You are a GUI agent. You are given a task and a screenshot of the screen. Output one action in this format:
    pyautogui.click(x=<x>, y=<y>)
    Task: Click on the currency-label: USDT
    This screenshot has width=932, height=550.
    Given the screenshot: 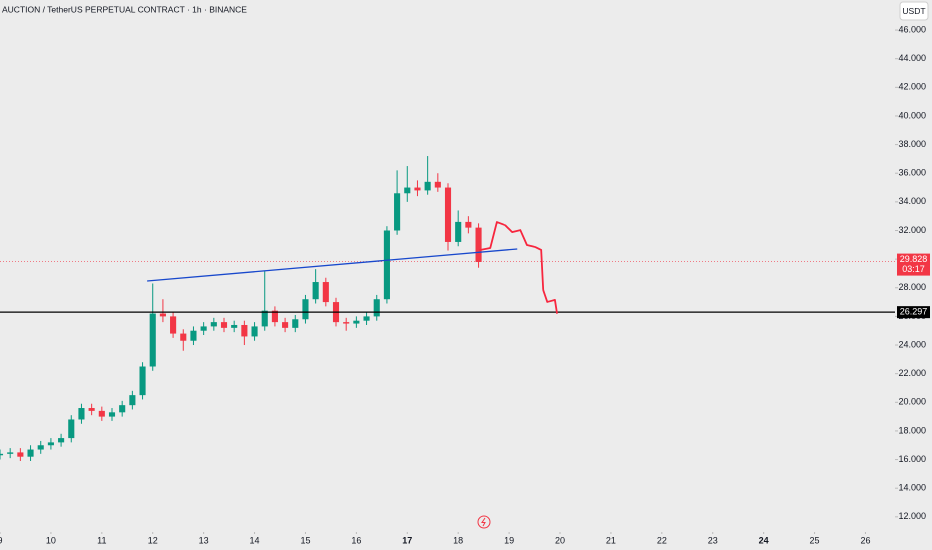 What is the action you would take?
    pyautogui.click(x=913, y=11)
    